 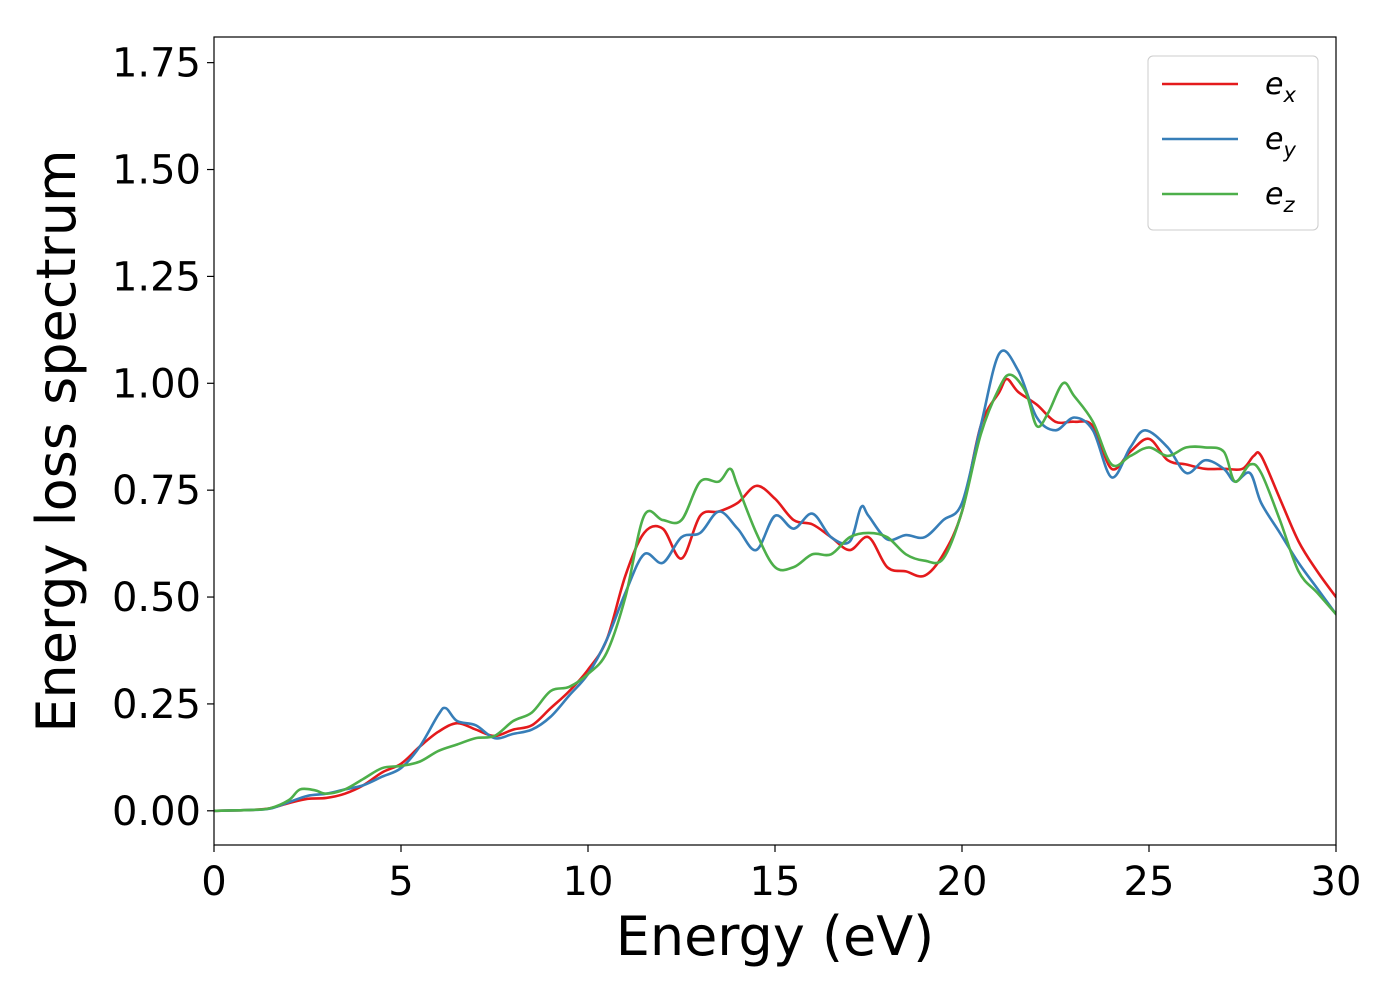 What do you see at coordinates (775, 936) in the screenshot?
I see `x-axis-title: Energy (eV)` at bounding box center [775, 936].